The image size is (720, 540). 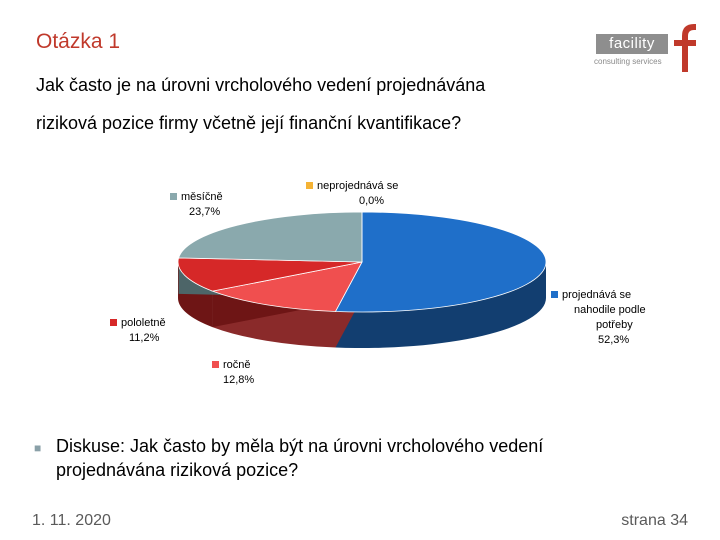 What do you see at coordinates (238, 380) in the screenshot?
I see `pie-value-label-1: 12,8%` at bounding box center [238, 380].